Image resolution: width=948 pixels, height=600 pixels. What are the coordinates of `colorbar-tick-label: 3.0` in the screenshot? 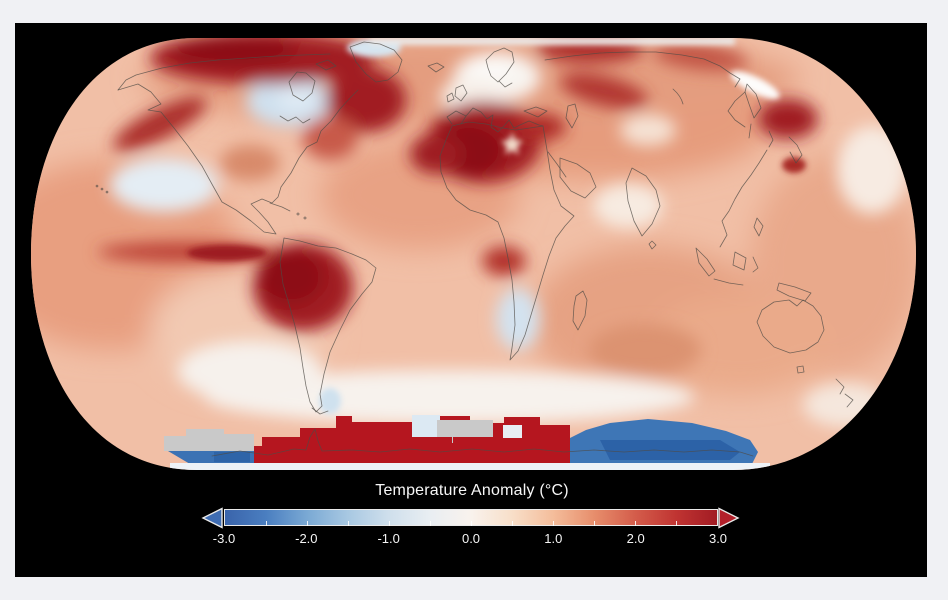 It's located at (718, 538).